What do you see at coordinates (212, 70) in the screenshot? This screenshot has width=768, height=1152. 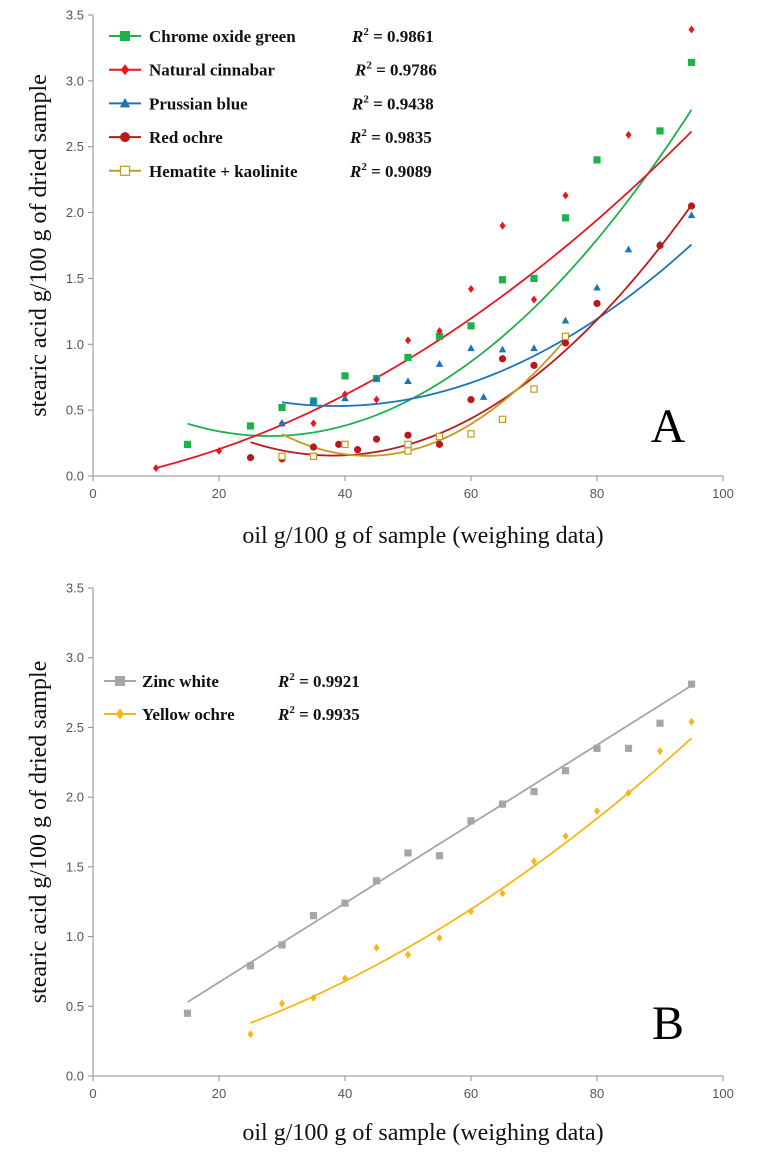 I see `legend-label: Natural cinnabar` at bounding box center [212, 70].